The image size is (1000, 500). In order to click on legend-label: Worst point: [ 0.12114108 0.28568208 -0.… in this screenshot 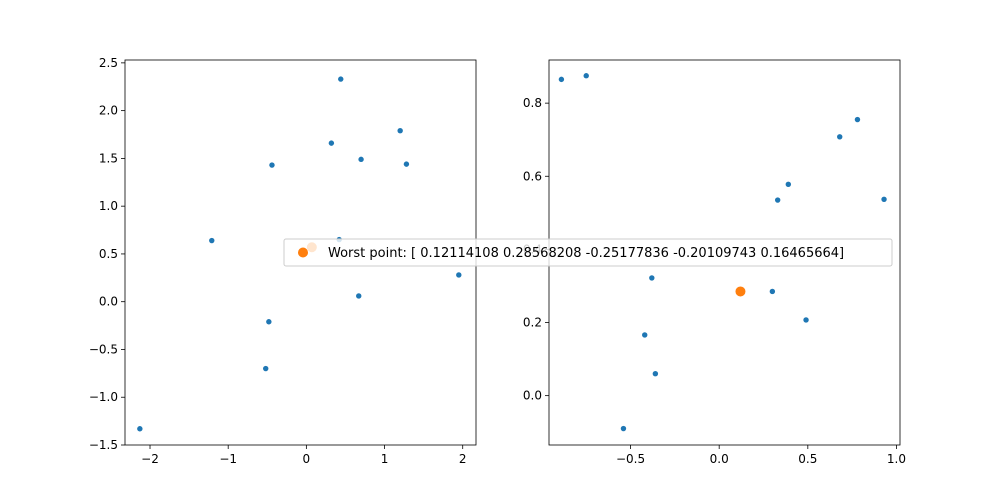, I will do `click(586, 253)`.